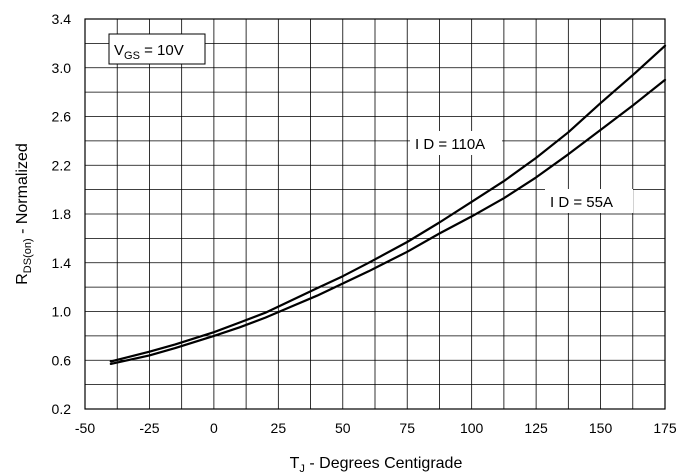 This screenshot has width=686, height=473. I want to click on x-tick-label: 100, so click(472, 428).